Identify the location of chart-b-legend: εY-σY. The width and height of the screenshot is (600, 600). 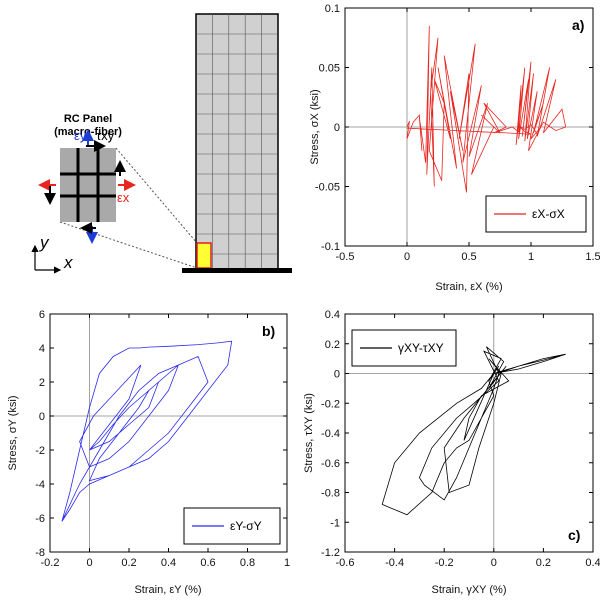
(232, 526).